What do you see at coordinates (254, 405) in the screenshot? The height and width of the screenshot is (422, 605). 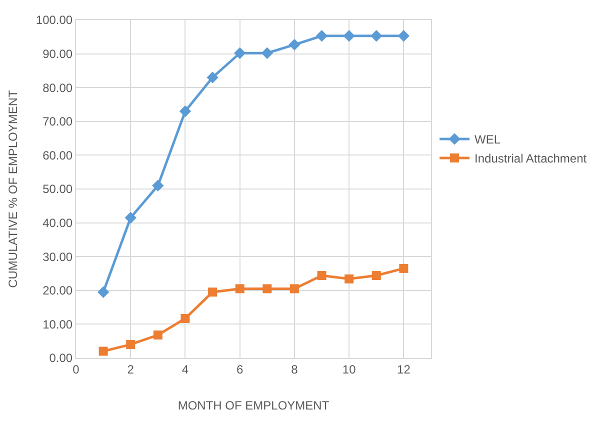 I see `x-axis-title: MONTH OF EMPLOYMENT` at bounding box center [254, 405].